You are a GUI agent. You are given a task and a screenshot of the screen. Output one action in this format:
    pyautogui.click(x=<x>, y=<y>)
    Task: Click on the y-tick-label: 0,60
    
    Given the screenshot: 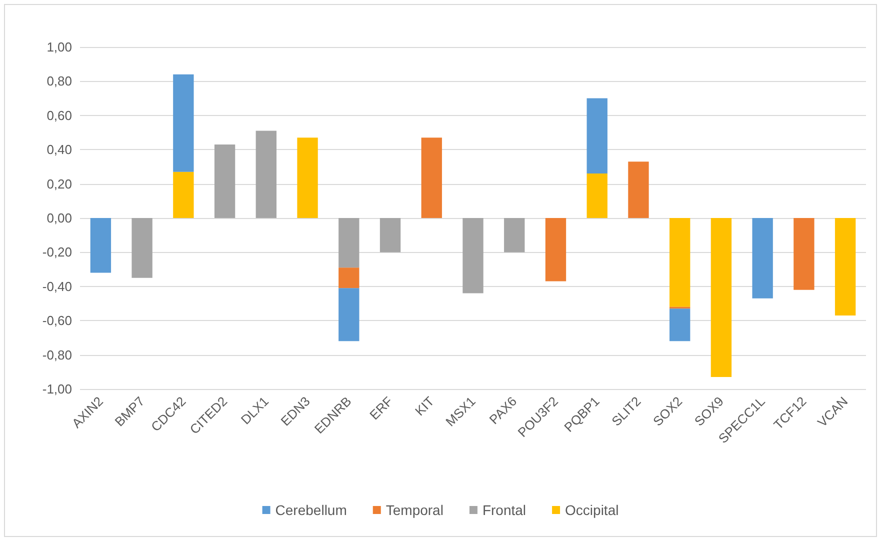 What is the action you would take?
    pyautogui.click(x=59, y=115)
    